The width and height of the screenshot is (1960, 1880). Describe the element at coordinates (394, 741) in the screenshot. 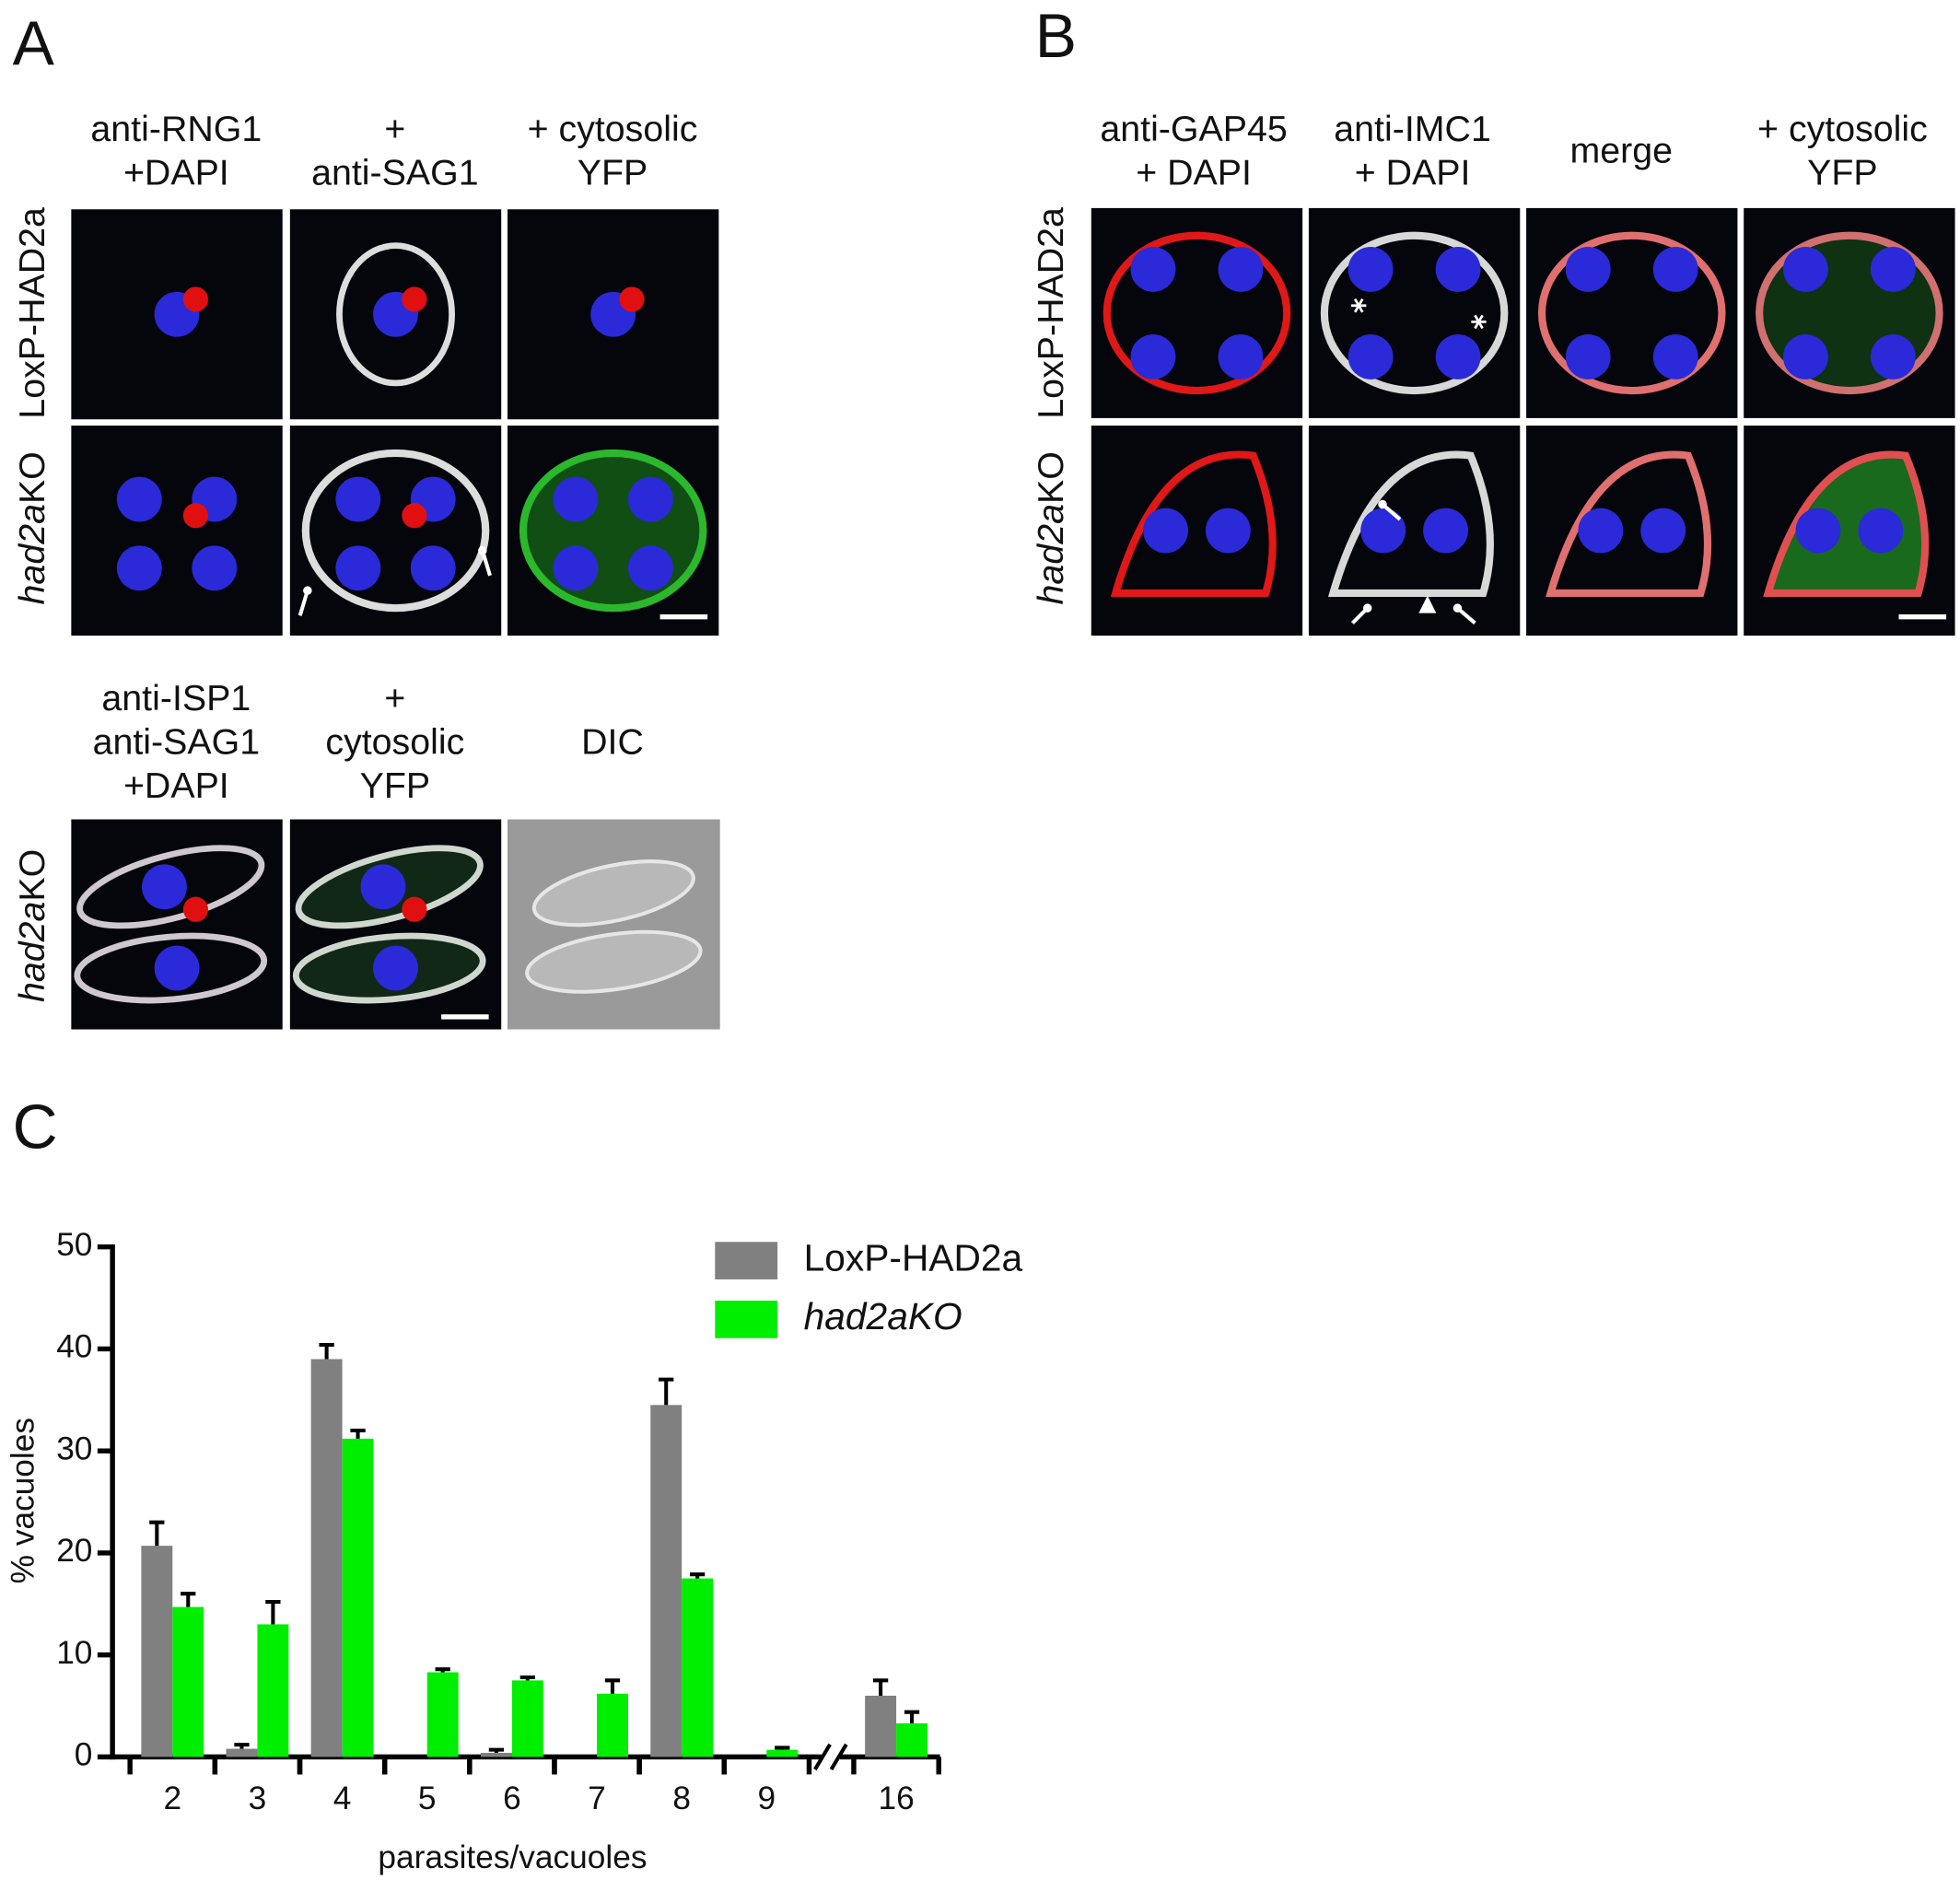

I see `column-header: cytosolic` at that location.